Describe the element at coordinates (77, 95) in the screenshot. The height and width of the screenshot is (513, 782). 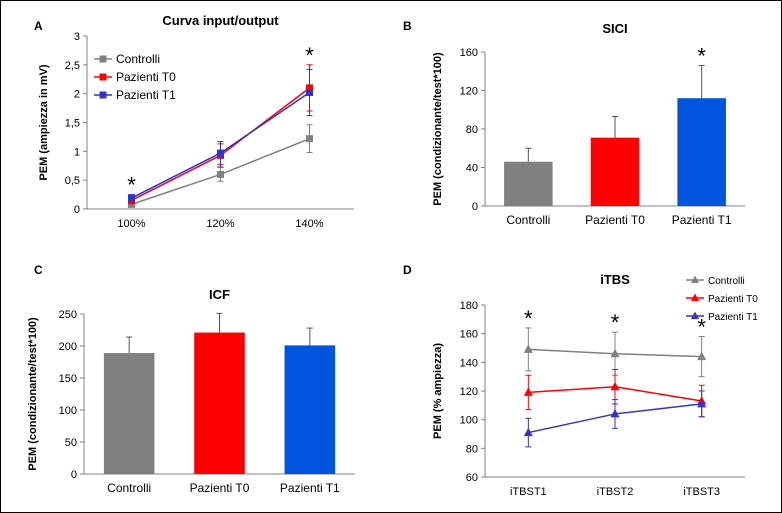
I see `y-tick-label: 2` at that location.